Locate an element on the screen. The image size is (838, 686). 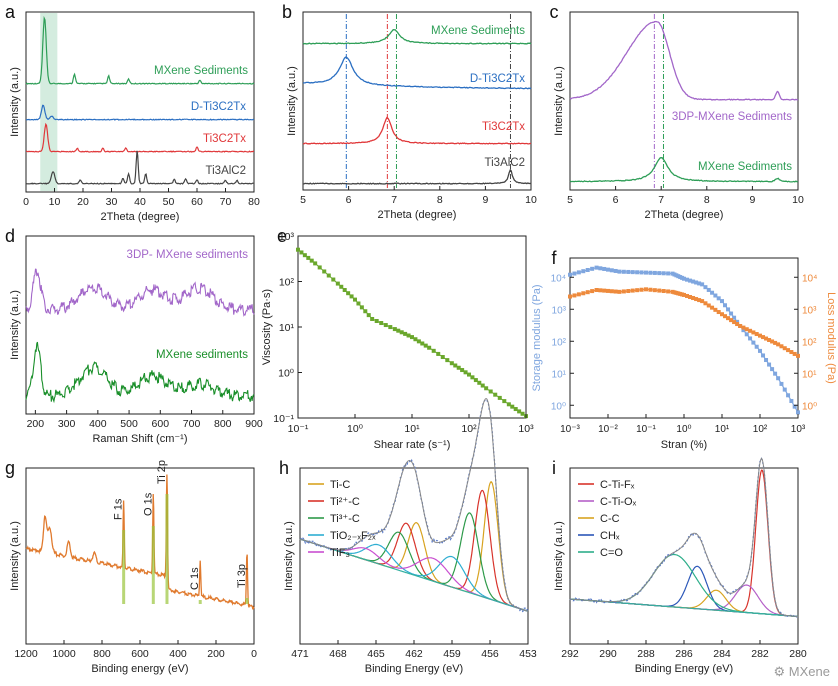
x-tick-label: 290 is located at coordinates (608, 654).